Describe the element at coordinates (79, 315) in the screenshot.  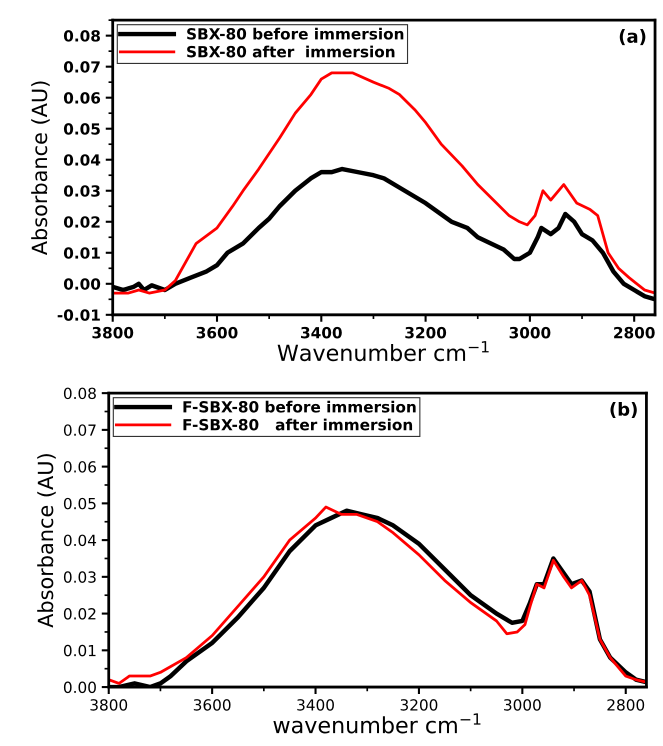
I see `y-tick-label: -0.01` at that location.